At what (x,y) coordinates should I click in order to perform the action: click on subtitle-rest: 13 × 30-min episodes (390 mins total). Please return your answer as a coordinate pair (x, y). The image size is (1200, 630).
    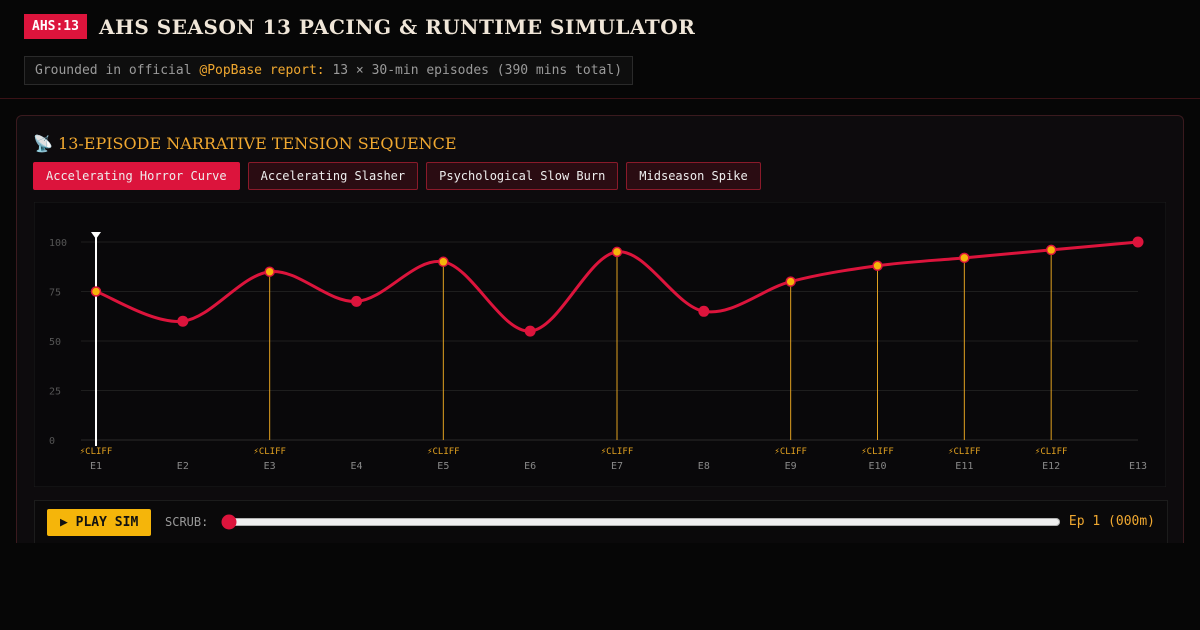
    Looking at the image, I should click on (477, 70).